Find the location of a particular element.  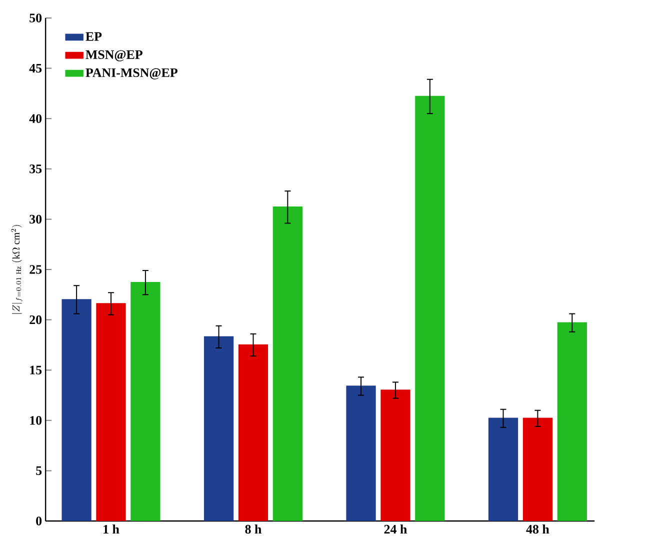

y-tick-label: 45 is located at coordinates (35, 68).